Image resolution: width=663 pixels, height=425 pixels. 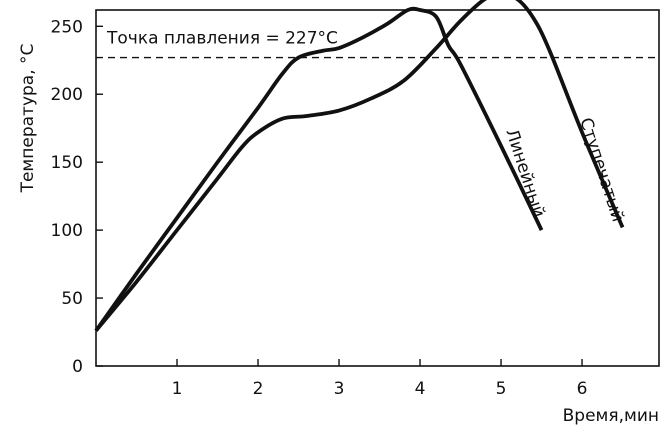 What do you see at coordinates (67, 163) in the screenshot?
I see `y-tick-label: 150` at bounding box center [67, 163].